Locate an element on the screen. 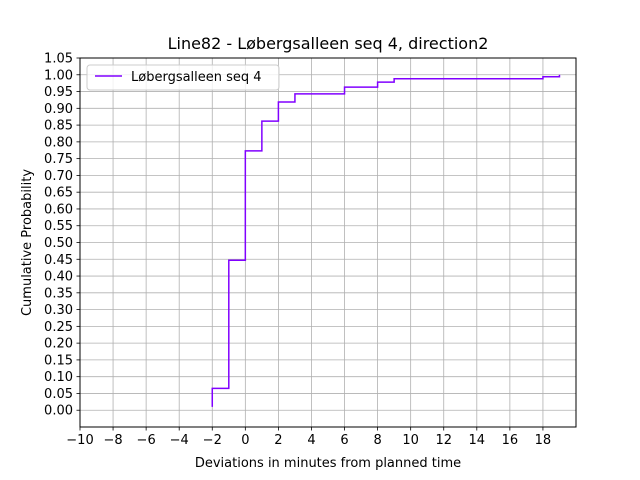  chart-title: Line82 - Løbergsalleen seq 4, direction2 is located at coordinates (328, 43).